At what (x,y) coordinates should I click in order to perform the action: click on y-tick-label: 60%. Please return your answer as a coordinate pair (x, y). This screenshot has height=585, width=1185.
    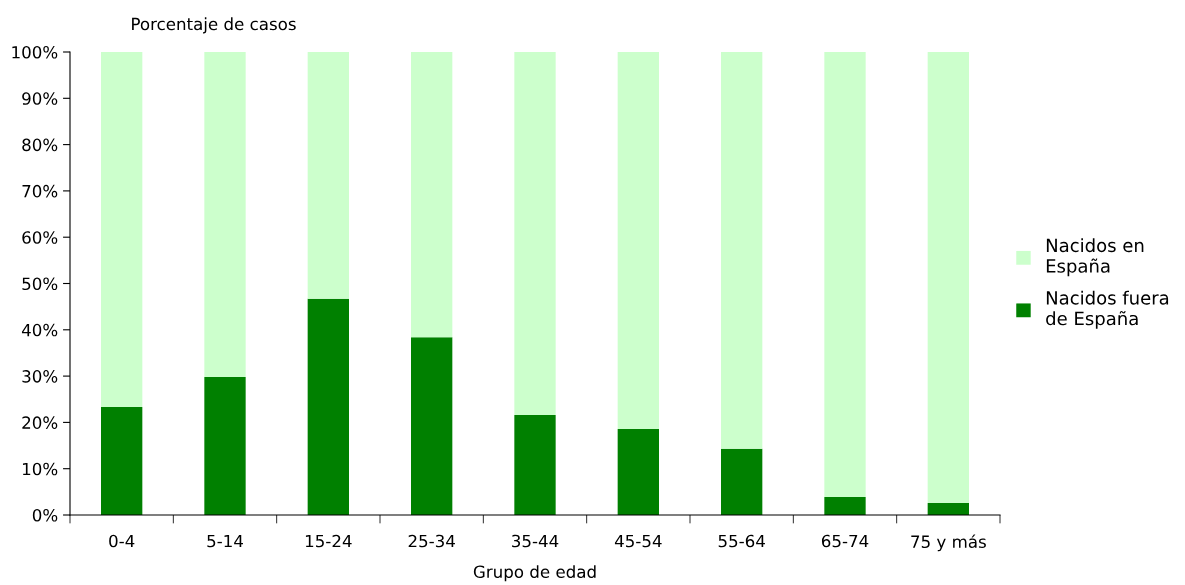
    Looking at the image, I should click on (40, 237).